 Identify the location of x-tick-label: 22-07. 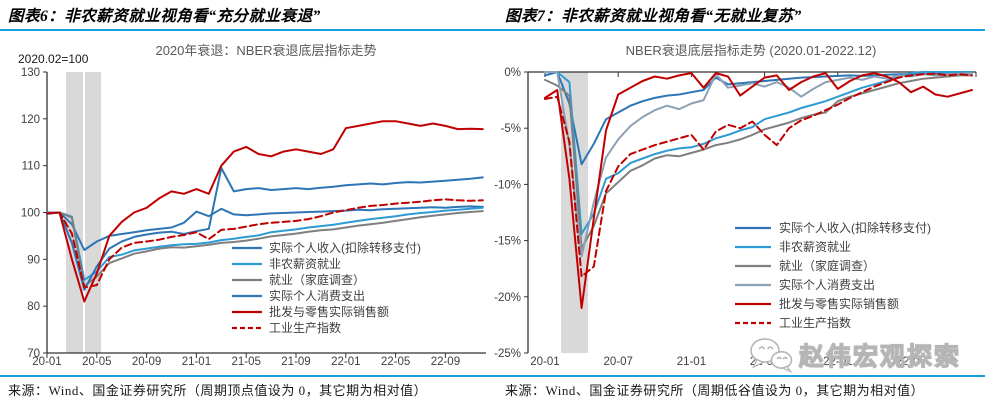
(910, 362).